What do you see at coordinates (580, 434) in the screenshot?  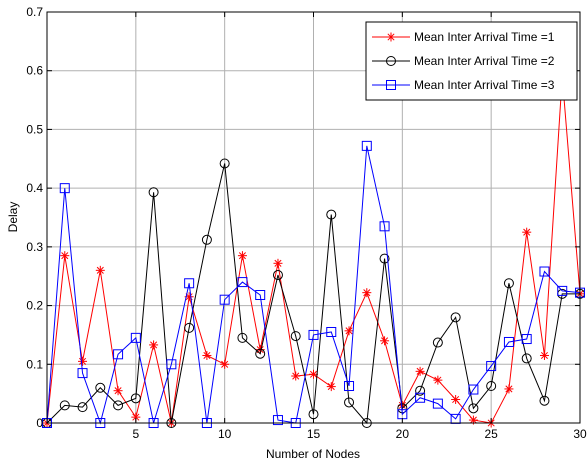 I see `x-tick-label: 30` at bounding box center [580, 434].